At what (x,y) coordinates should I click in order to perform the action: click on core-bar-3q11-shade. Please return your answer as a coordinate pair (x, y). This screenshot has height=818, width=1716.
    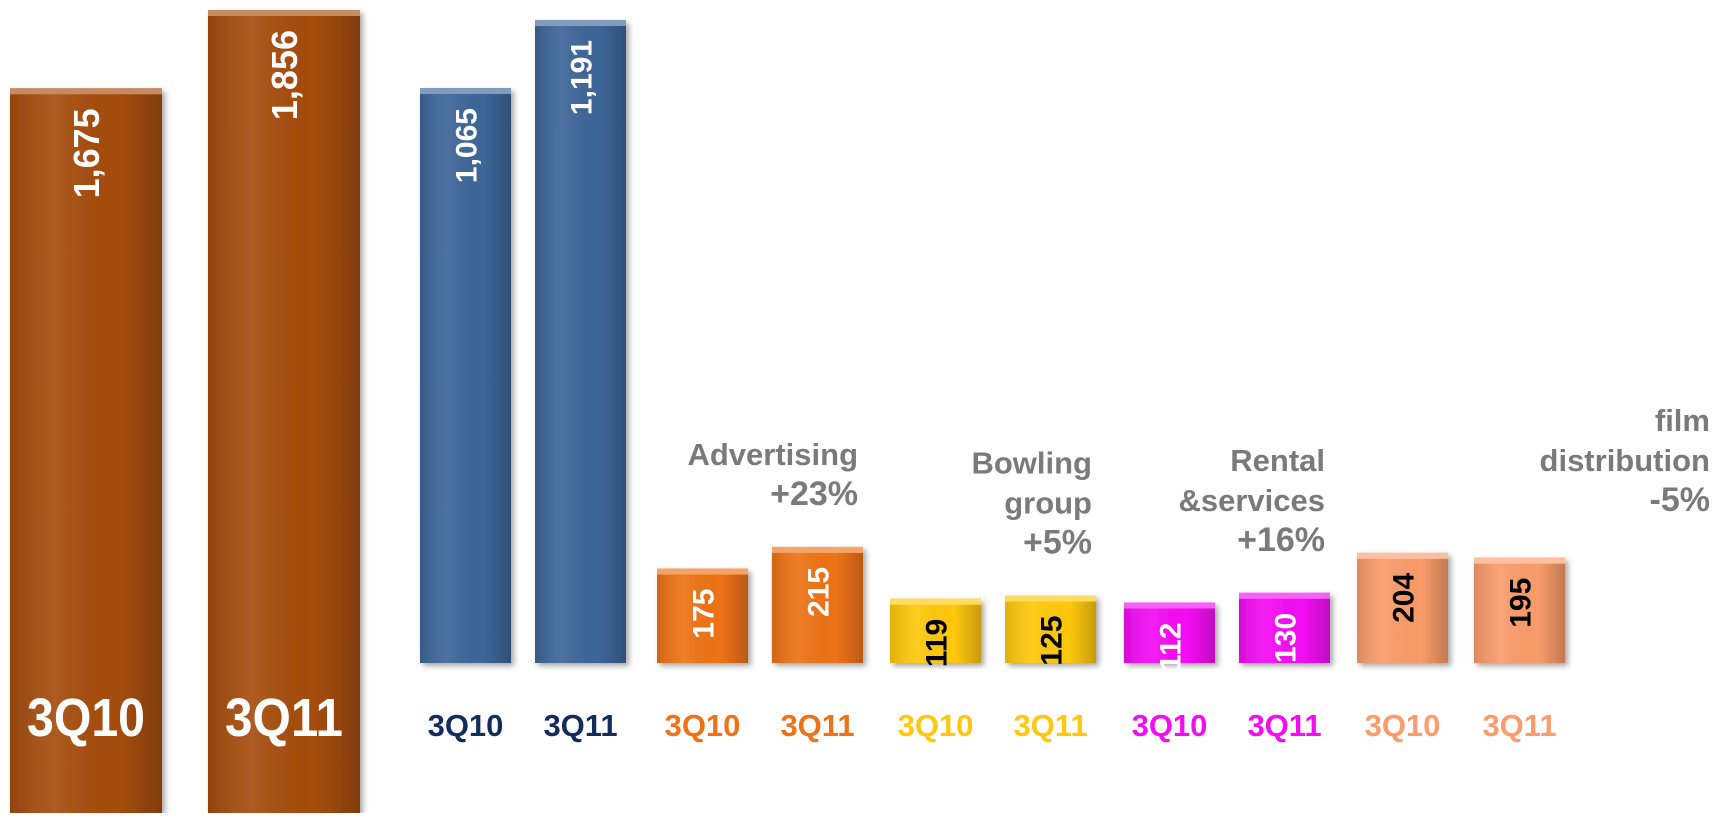
    Looking at the image, I should click on (580, 341).